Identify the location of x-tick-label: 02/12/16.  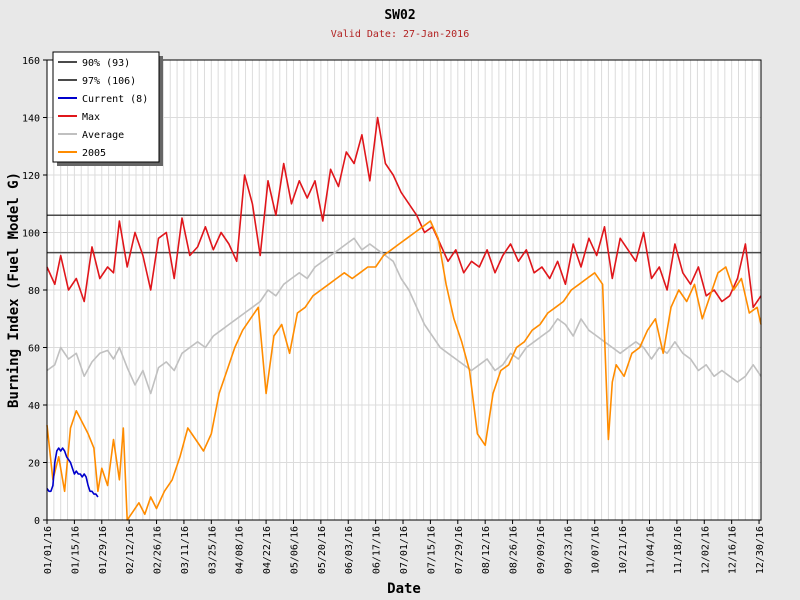
(130, 550).